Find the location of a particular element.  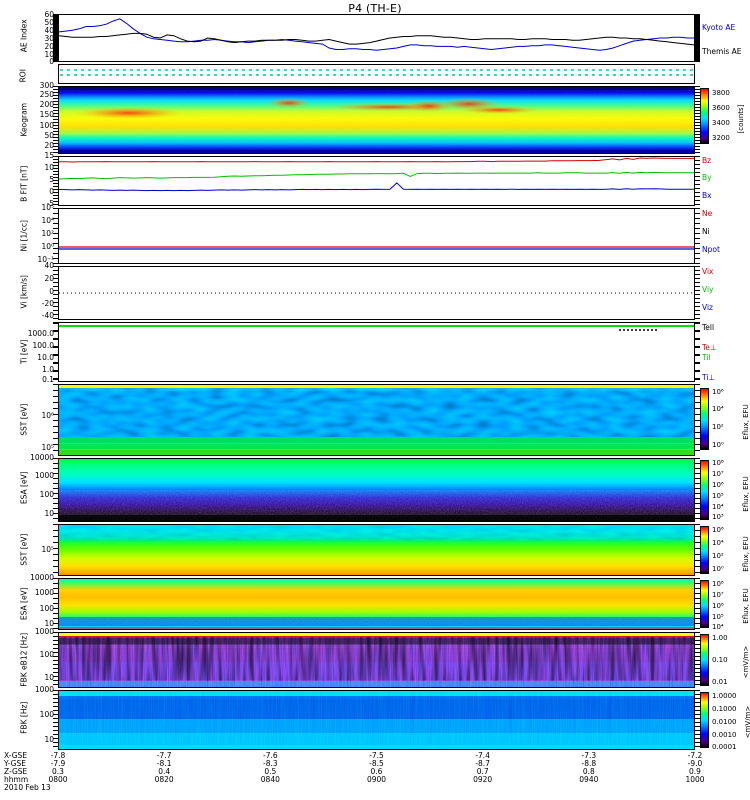

legend-te-perp: Te⊥ is located at coordinates (709, 347).